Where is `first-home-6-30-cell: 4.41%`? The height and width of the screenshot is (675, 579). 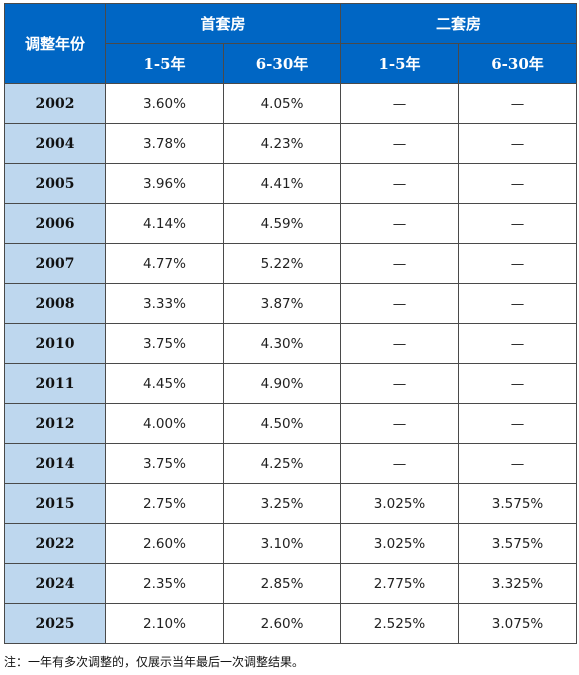 first-home-6-30-cell: 4.41% is located at coordinates (282, 183).